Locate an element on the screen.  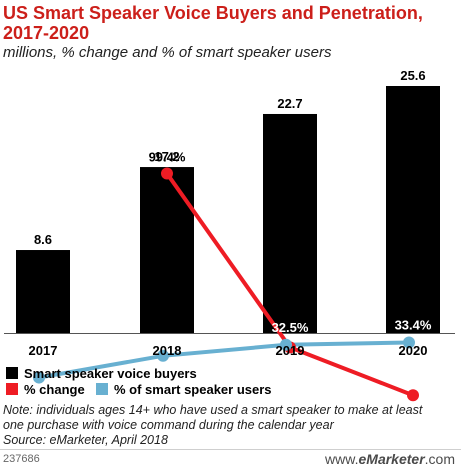
legend-item-buyers: Smart speaker voice buyers is located at coordinates (101, 373).